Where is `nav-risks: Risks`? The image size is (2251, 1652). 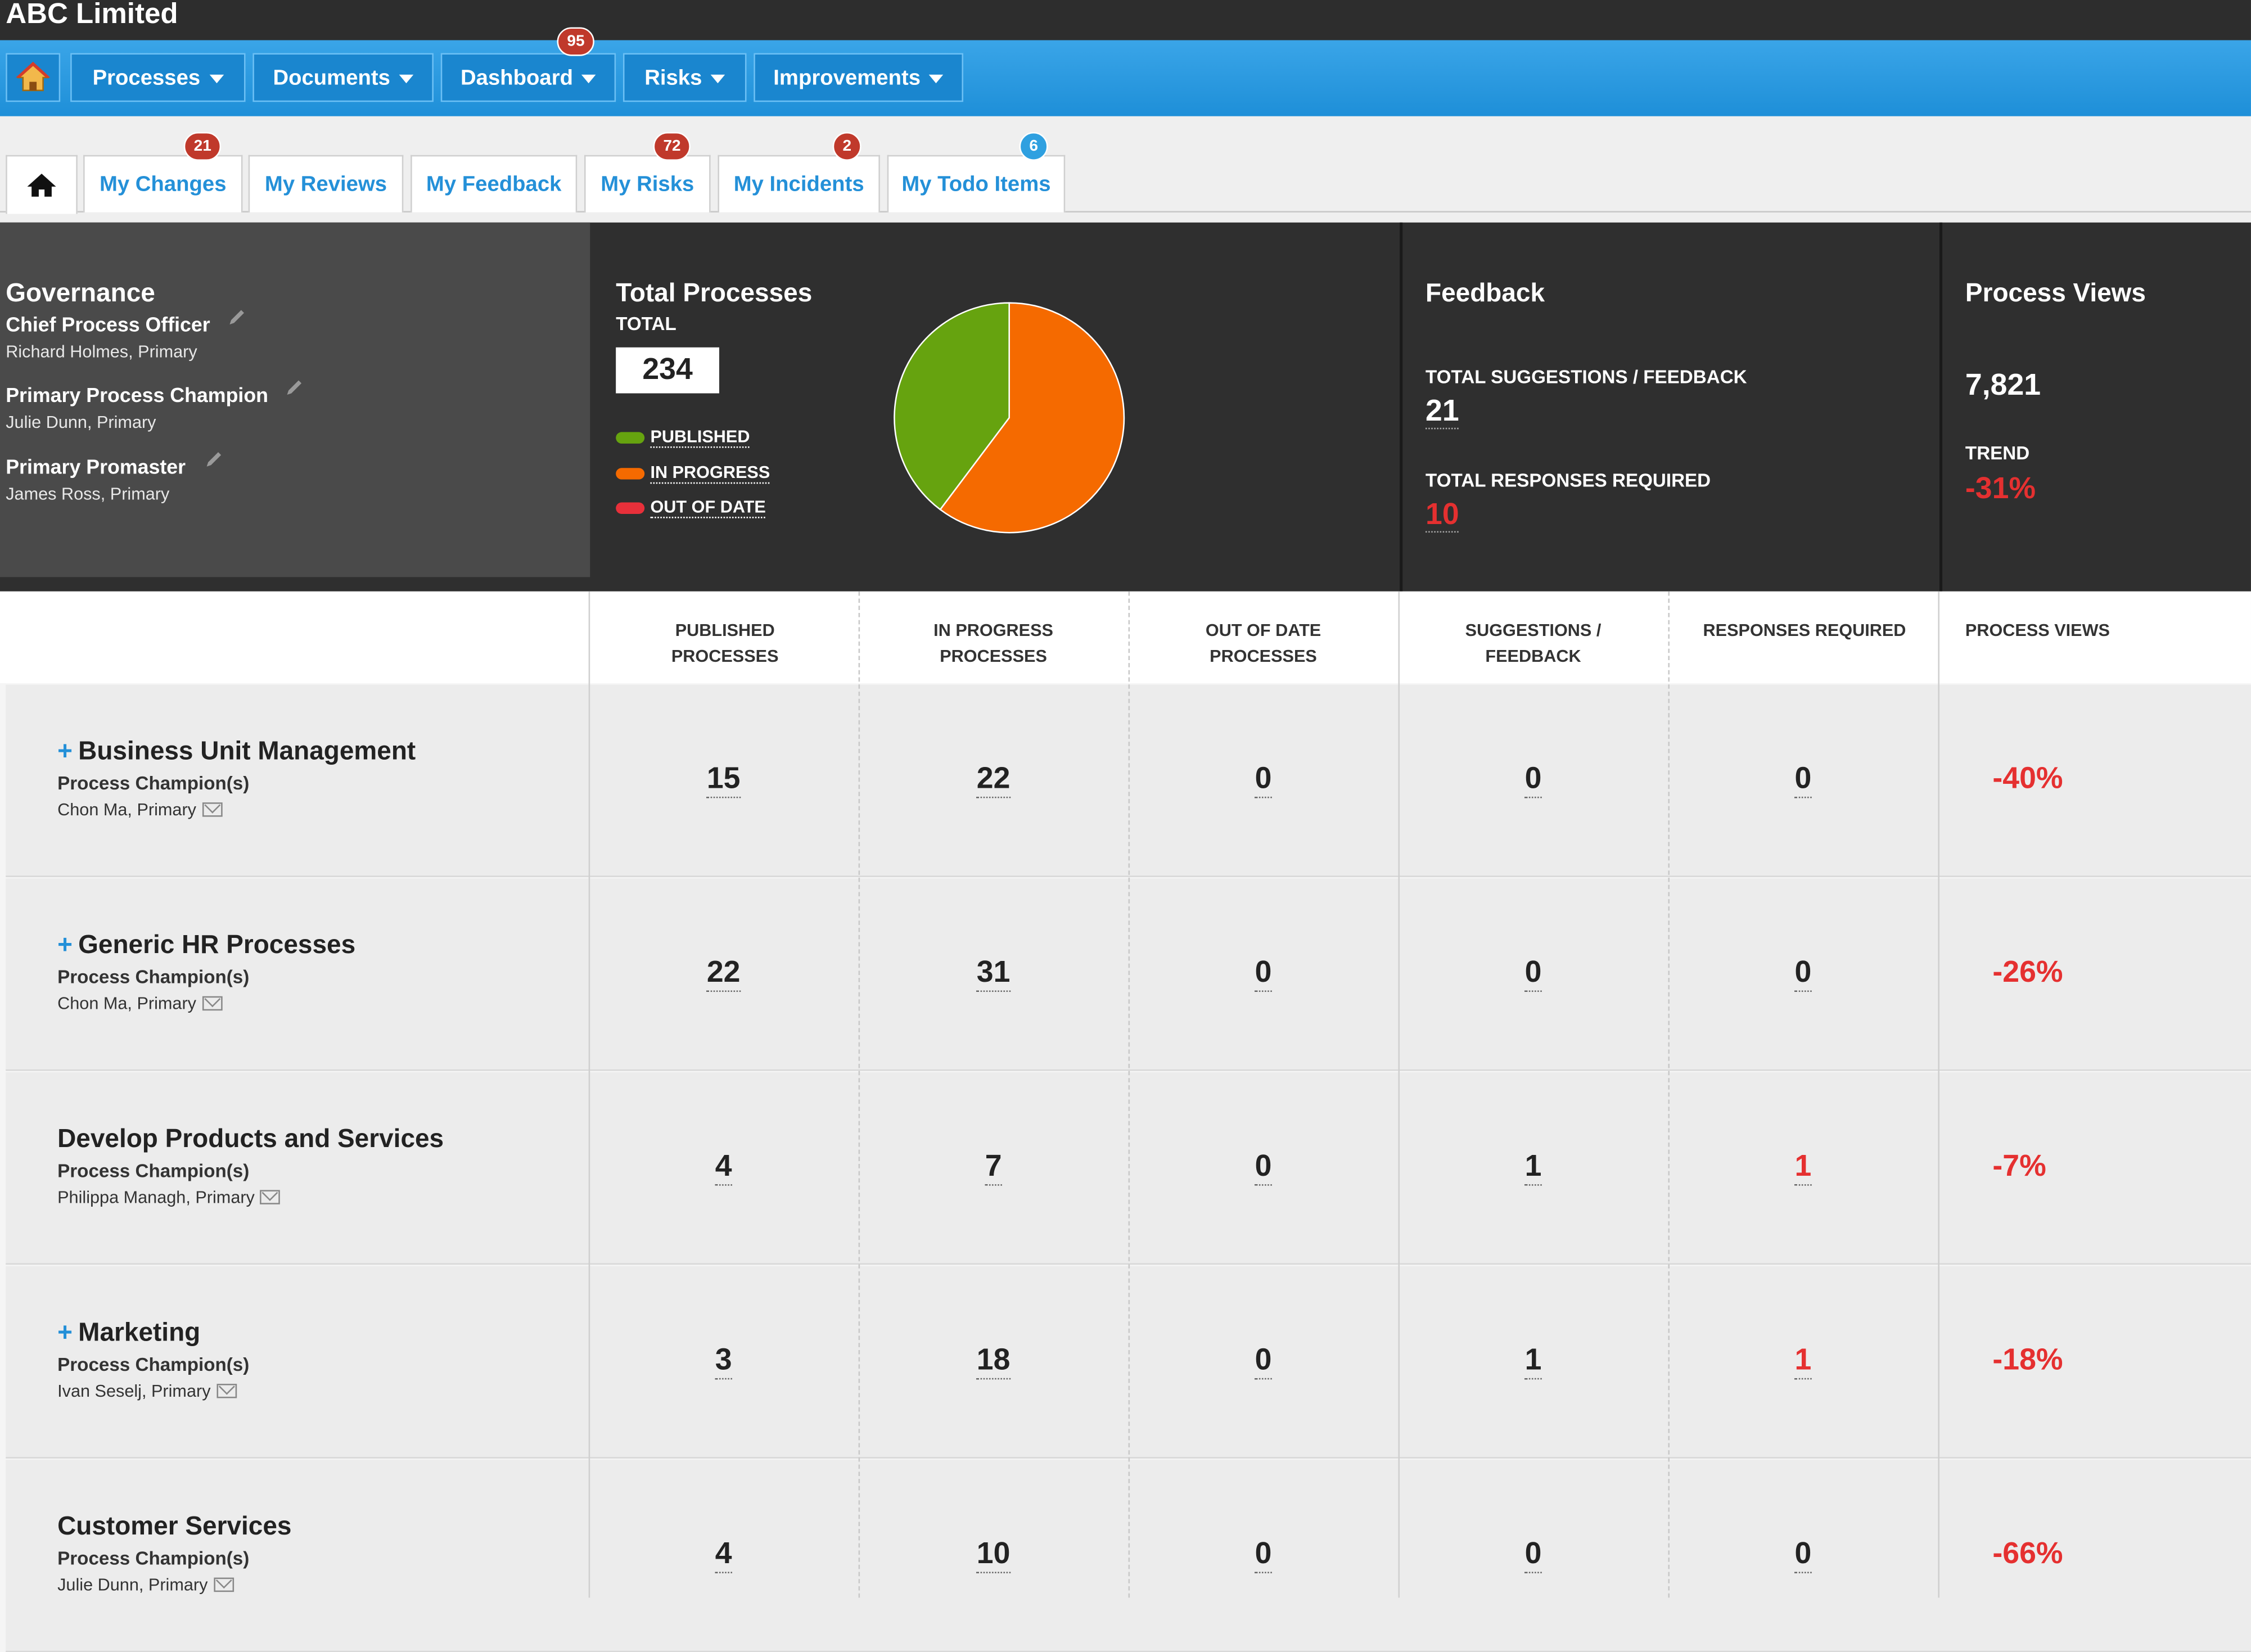
nav-risks: Risks is located at coordinates (684, 77).